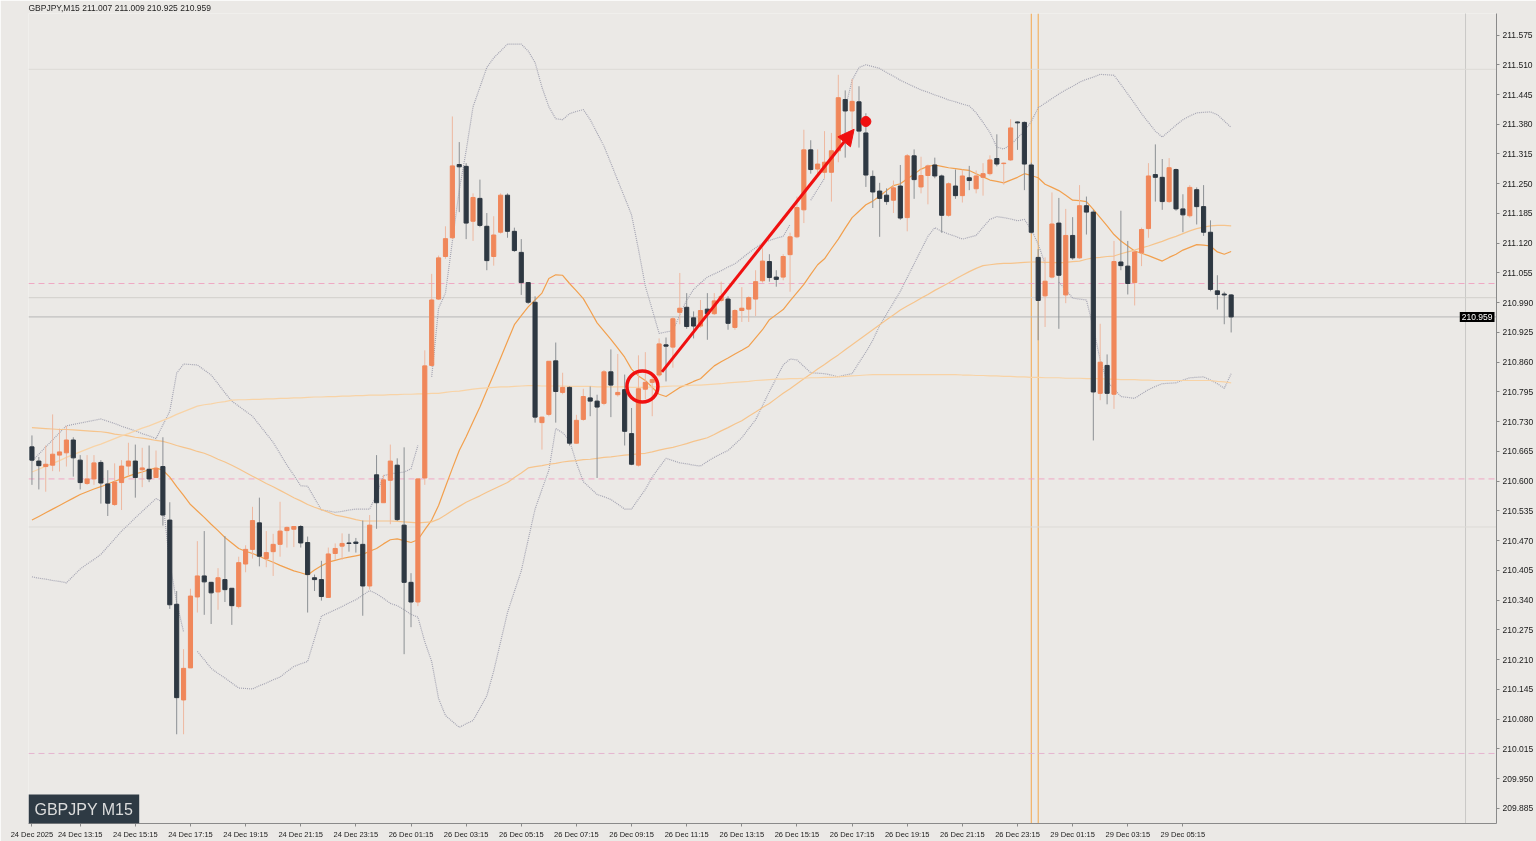 The width and height of the screenshot is (1536, 841). What do you see at coordinates (1518, 629) in the screenshot?
I see `y-tick-label: 210.275` at bounding box center [1518, 629].